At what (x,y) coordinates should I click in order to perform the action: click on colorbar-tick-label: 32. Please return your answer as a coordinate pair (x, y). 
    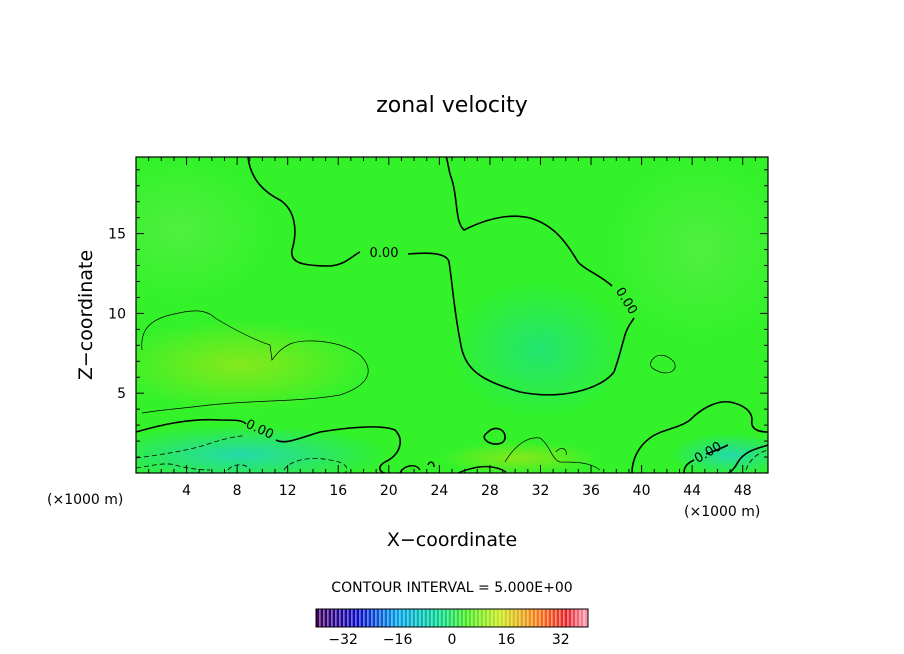
    Looking at the image, I should click on (561, 640).